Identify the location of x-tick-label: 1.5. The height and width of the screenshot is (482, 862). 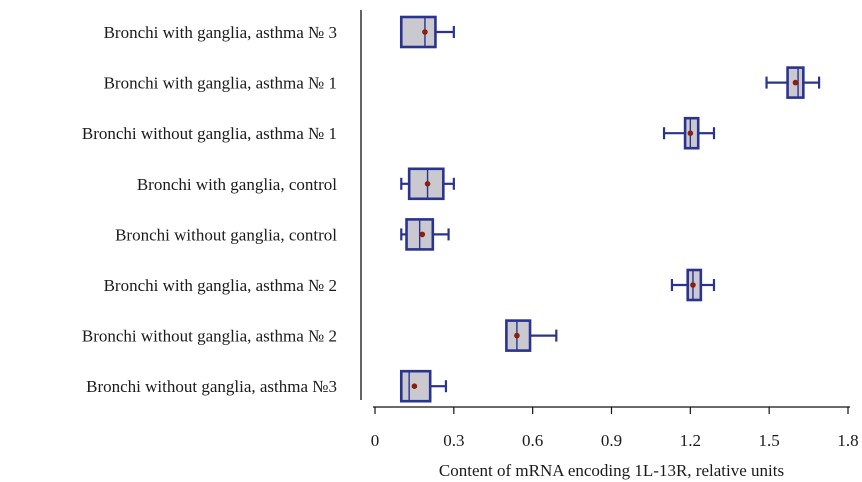
(769, 440).